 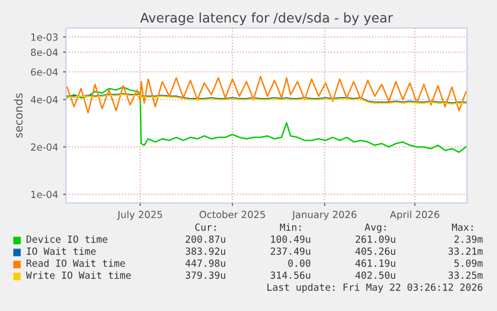 I want to click on text: 405.26u, so click(x=376, y=251).